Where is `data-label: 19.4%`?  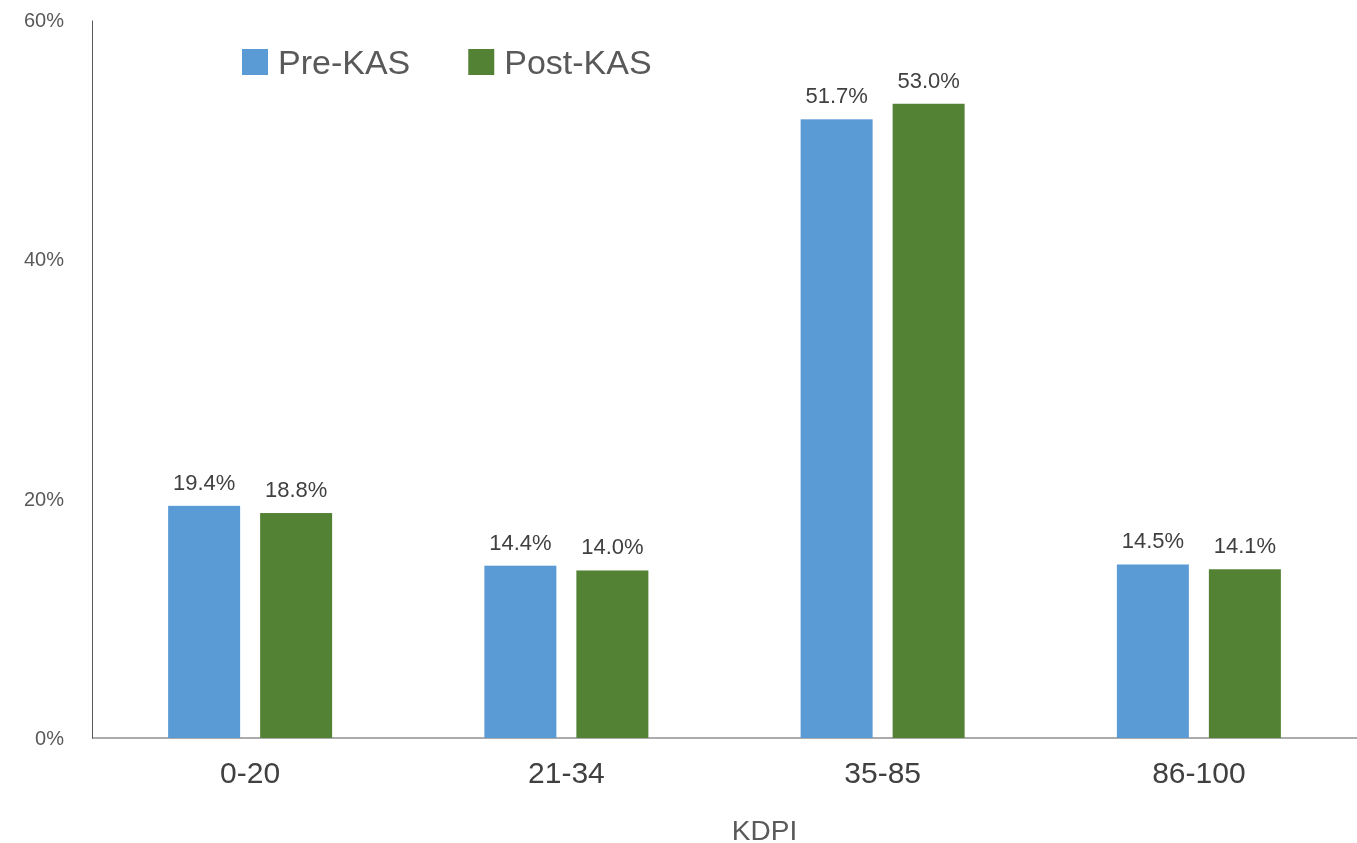
data-label: 19.4% is located at coordinates (204, 482).